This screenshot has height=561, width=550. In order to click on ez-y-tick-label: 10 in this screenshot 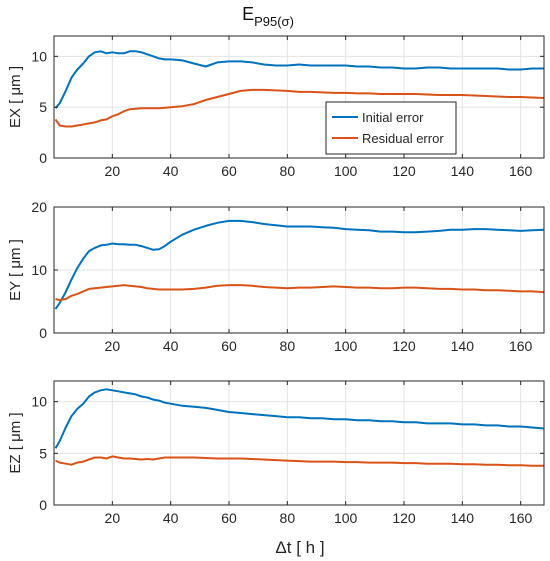, I will do `click(39, 402)`.